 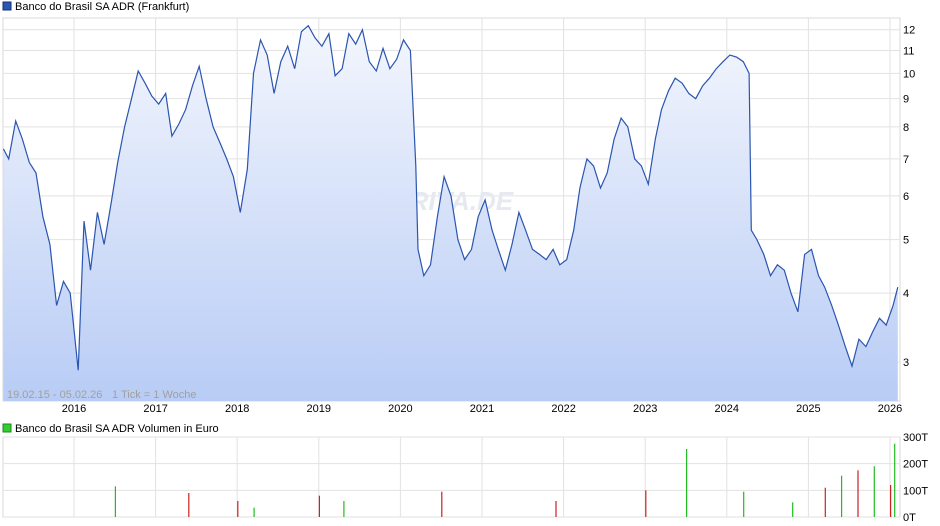 I want to click on volume-y-tick-label: 300T, so click(x=915, y=438).